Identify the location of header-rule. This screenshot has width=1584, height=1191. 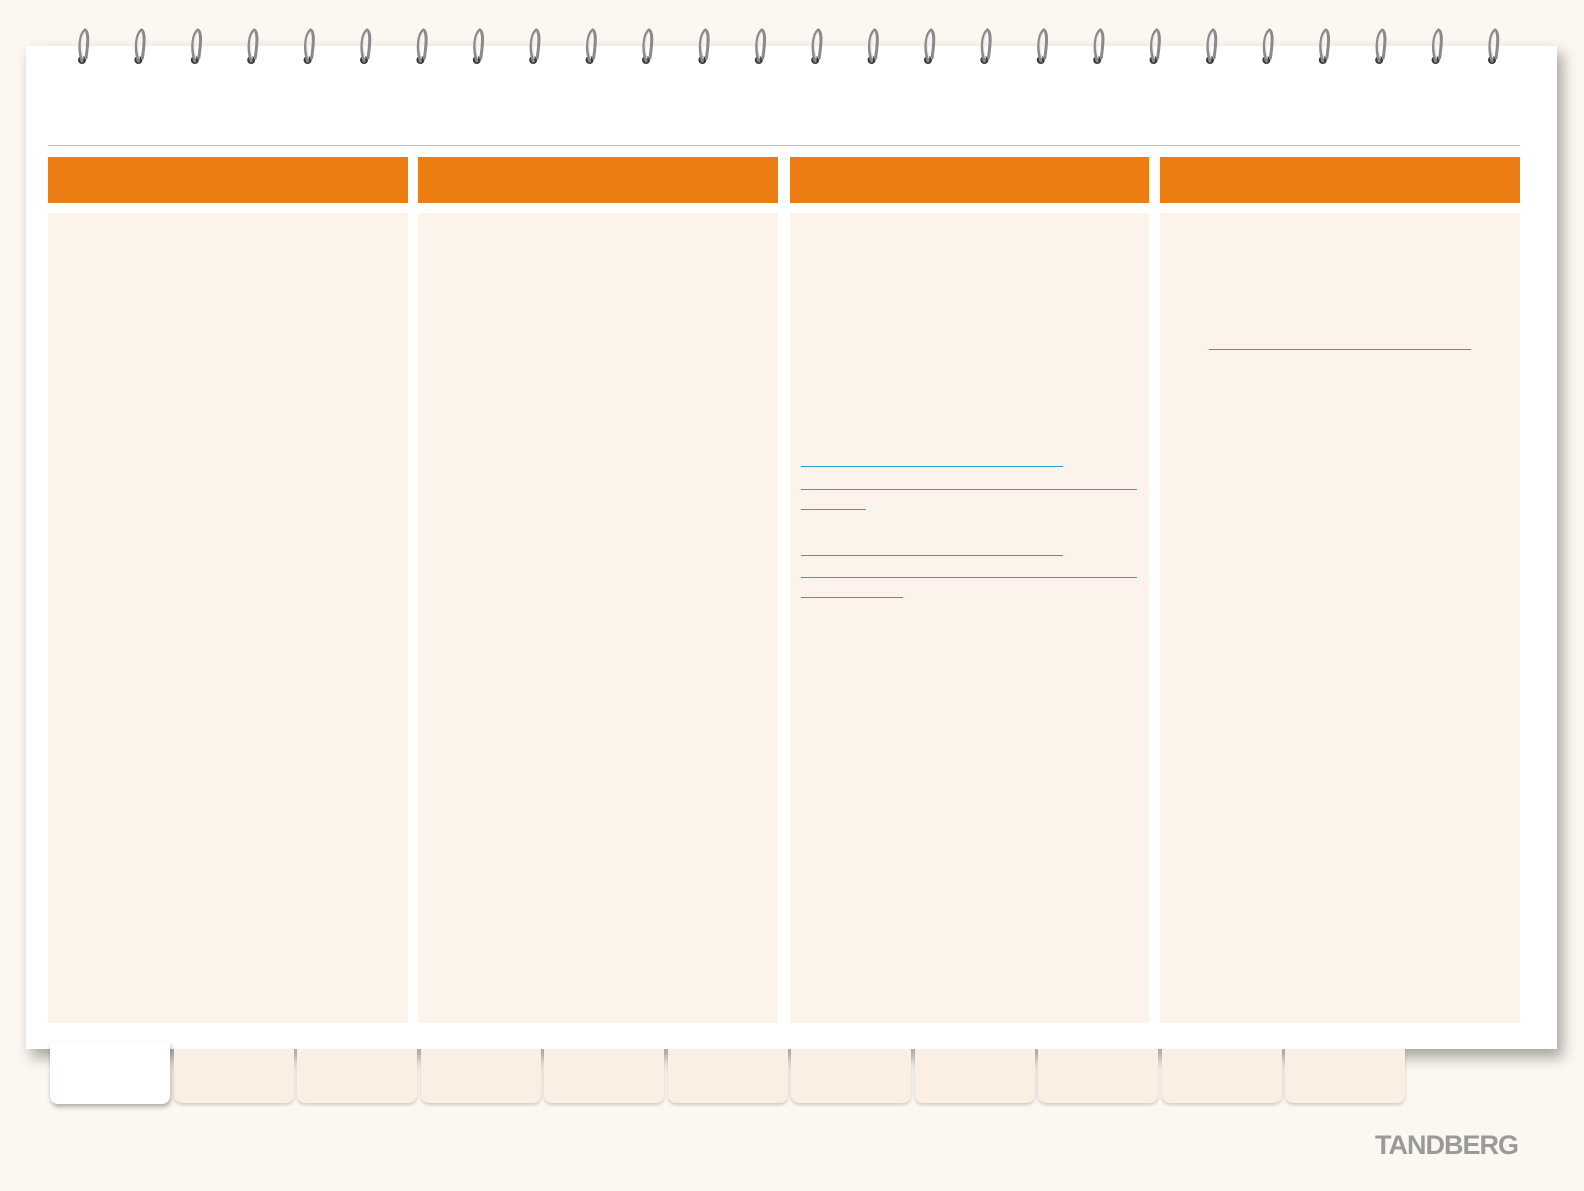
(784, 145).